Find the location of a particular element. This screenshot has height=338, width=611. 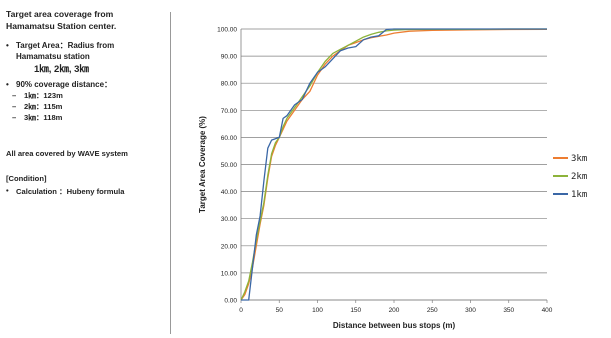

y-tick-label: 80.00 is located at coordinates (229, 84).